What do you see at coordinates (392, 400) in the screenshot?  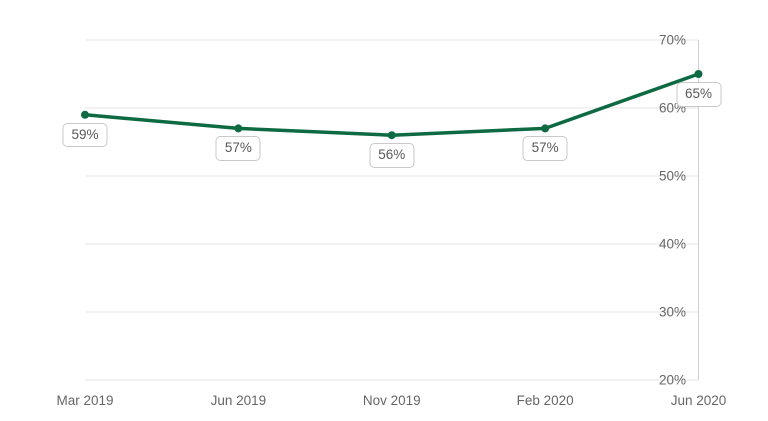 I see `x-tick-label: Nov 2019` at bounding box center [392, 400].